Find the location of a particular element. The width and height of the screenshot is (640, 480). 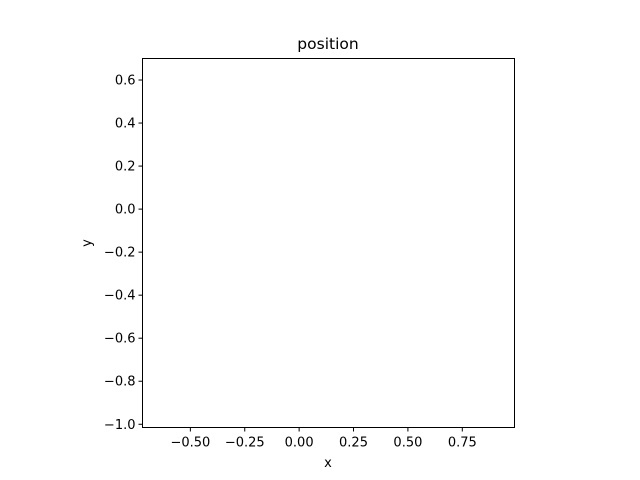

y-tick-label: −0.4 is located at coordinates (120, 296).